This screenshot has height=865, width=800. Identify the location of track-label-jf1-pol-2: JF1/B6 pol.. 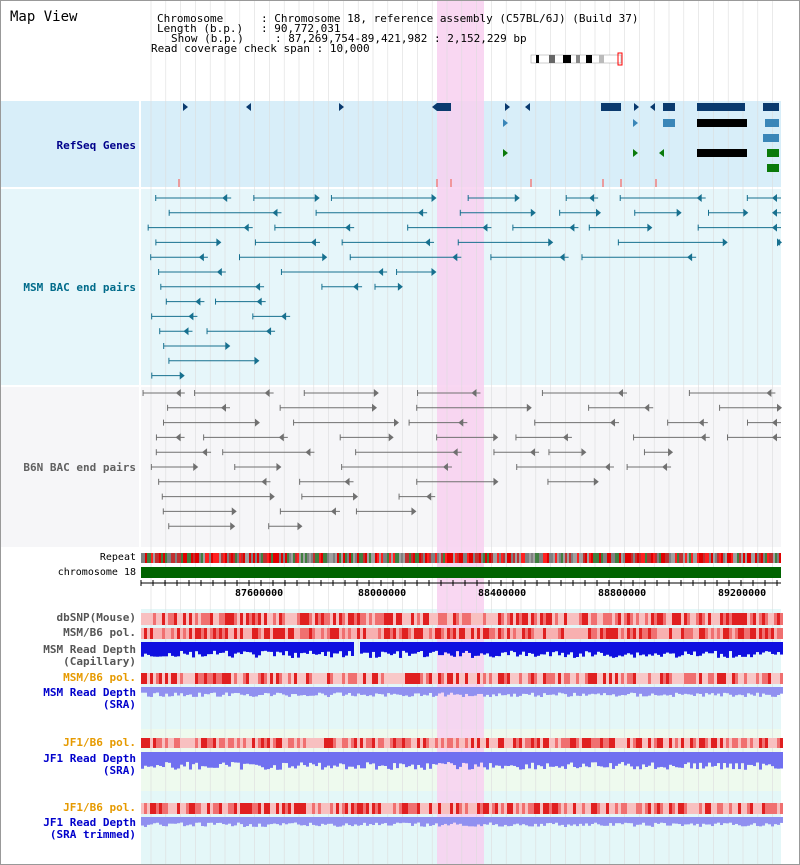
(99, 807).